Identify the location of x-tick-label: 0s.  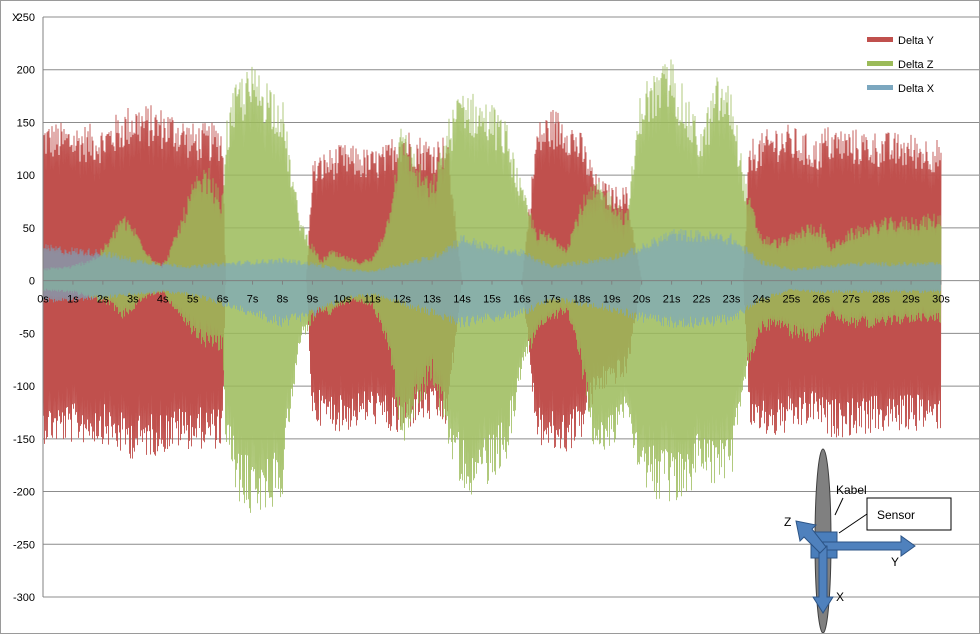
(43, 300).